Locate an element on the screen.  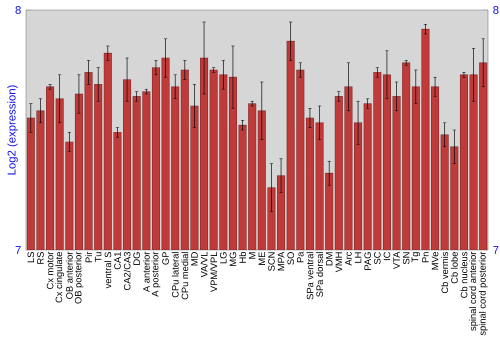
x-tick-label: LG is located at coordinates (223, 258).